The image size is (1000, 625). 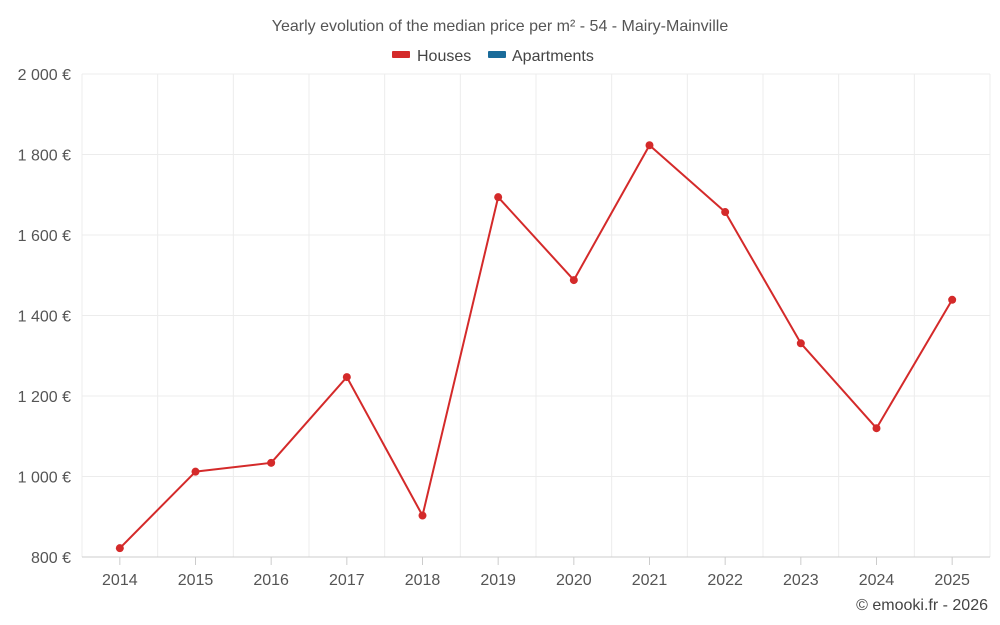 I want to click on x-tick-label: 2022, so click(x=725, y=580).